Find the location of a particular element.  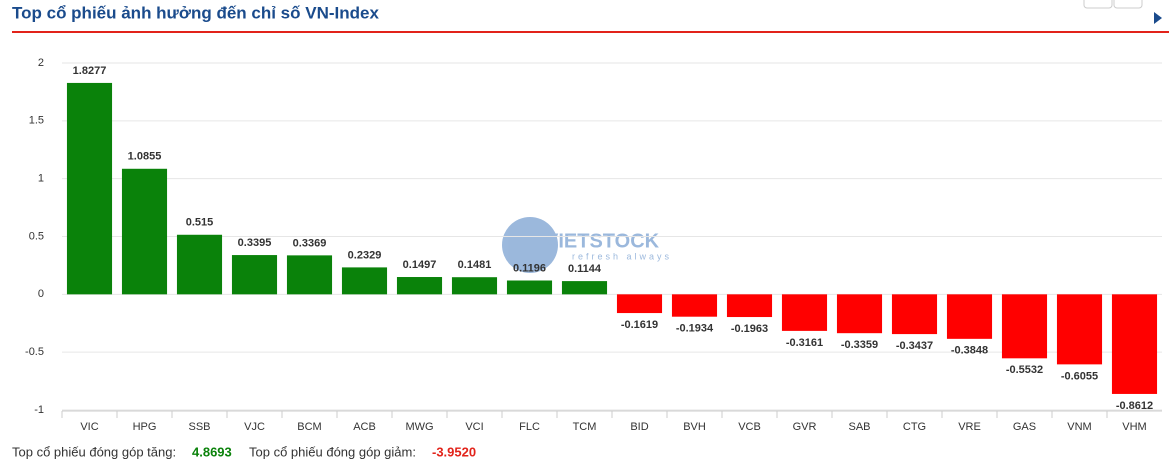

value-label: -0.3359 is located at coordinates (859, 345).